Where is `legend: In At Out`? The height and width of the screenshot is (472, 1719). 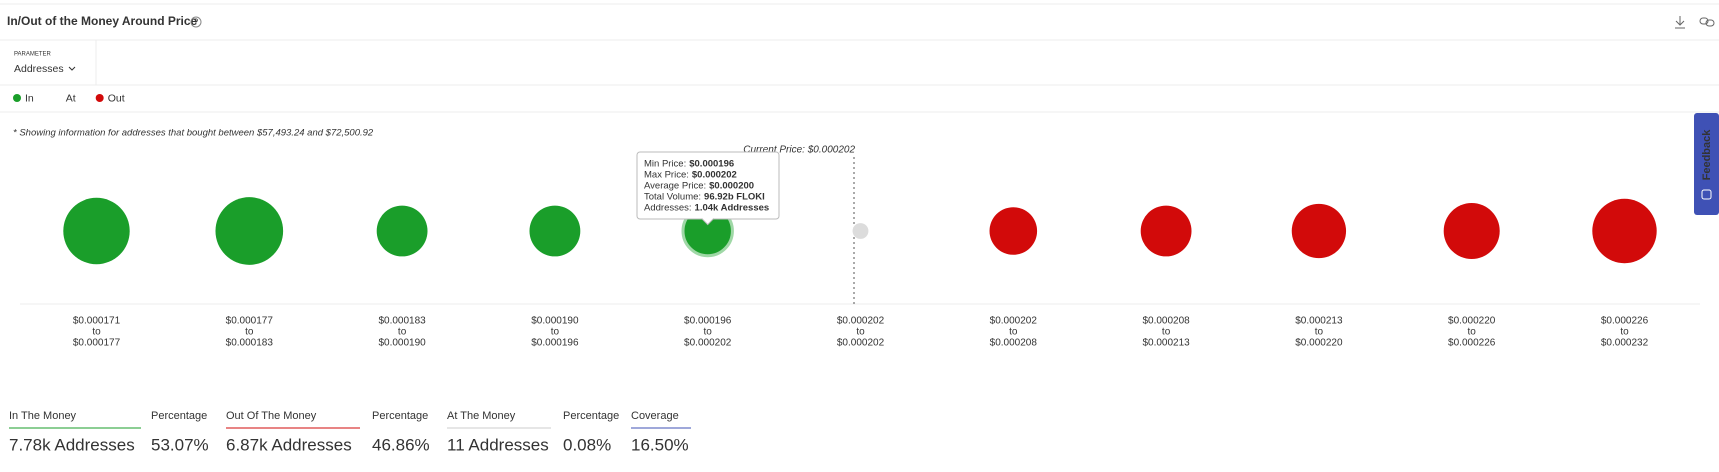 legend: In At Out is located at coordinates (69, 98).